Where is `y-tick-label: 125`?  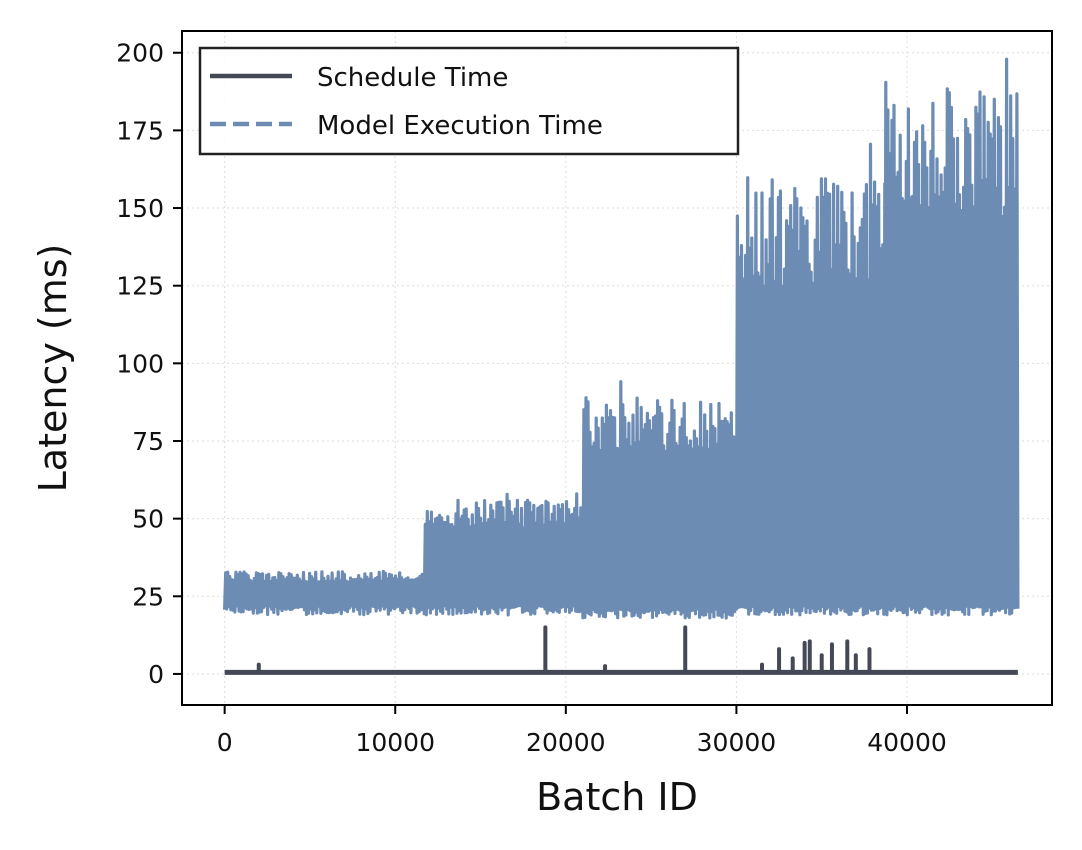
y-tick-label: 125 is located at coordinates (140, 286).